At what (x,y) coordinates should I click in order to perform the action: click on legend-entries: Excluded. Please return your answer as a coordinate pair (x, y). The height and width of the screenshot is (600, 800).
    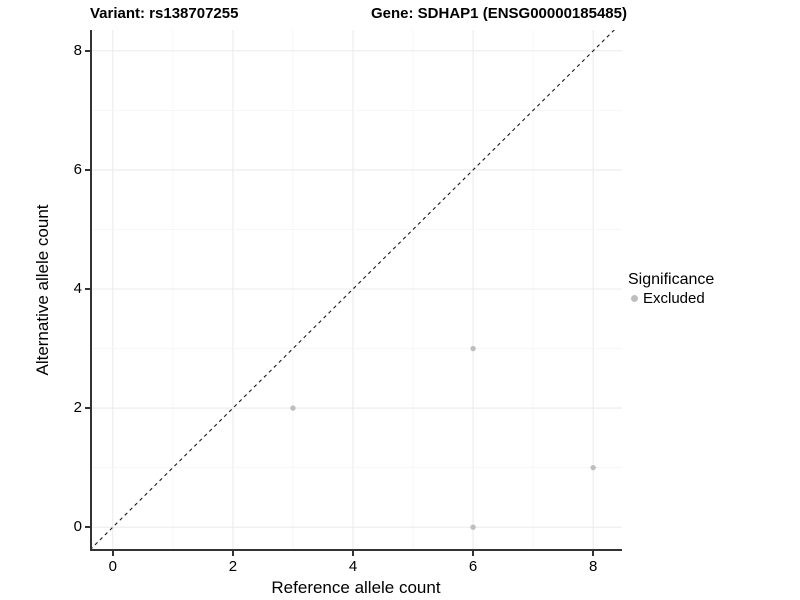
    Looking at the image, I should click on (671, 298).